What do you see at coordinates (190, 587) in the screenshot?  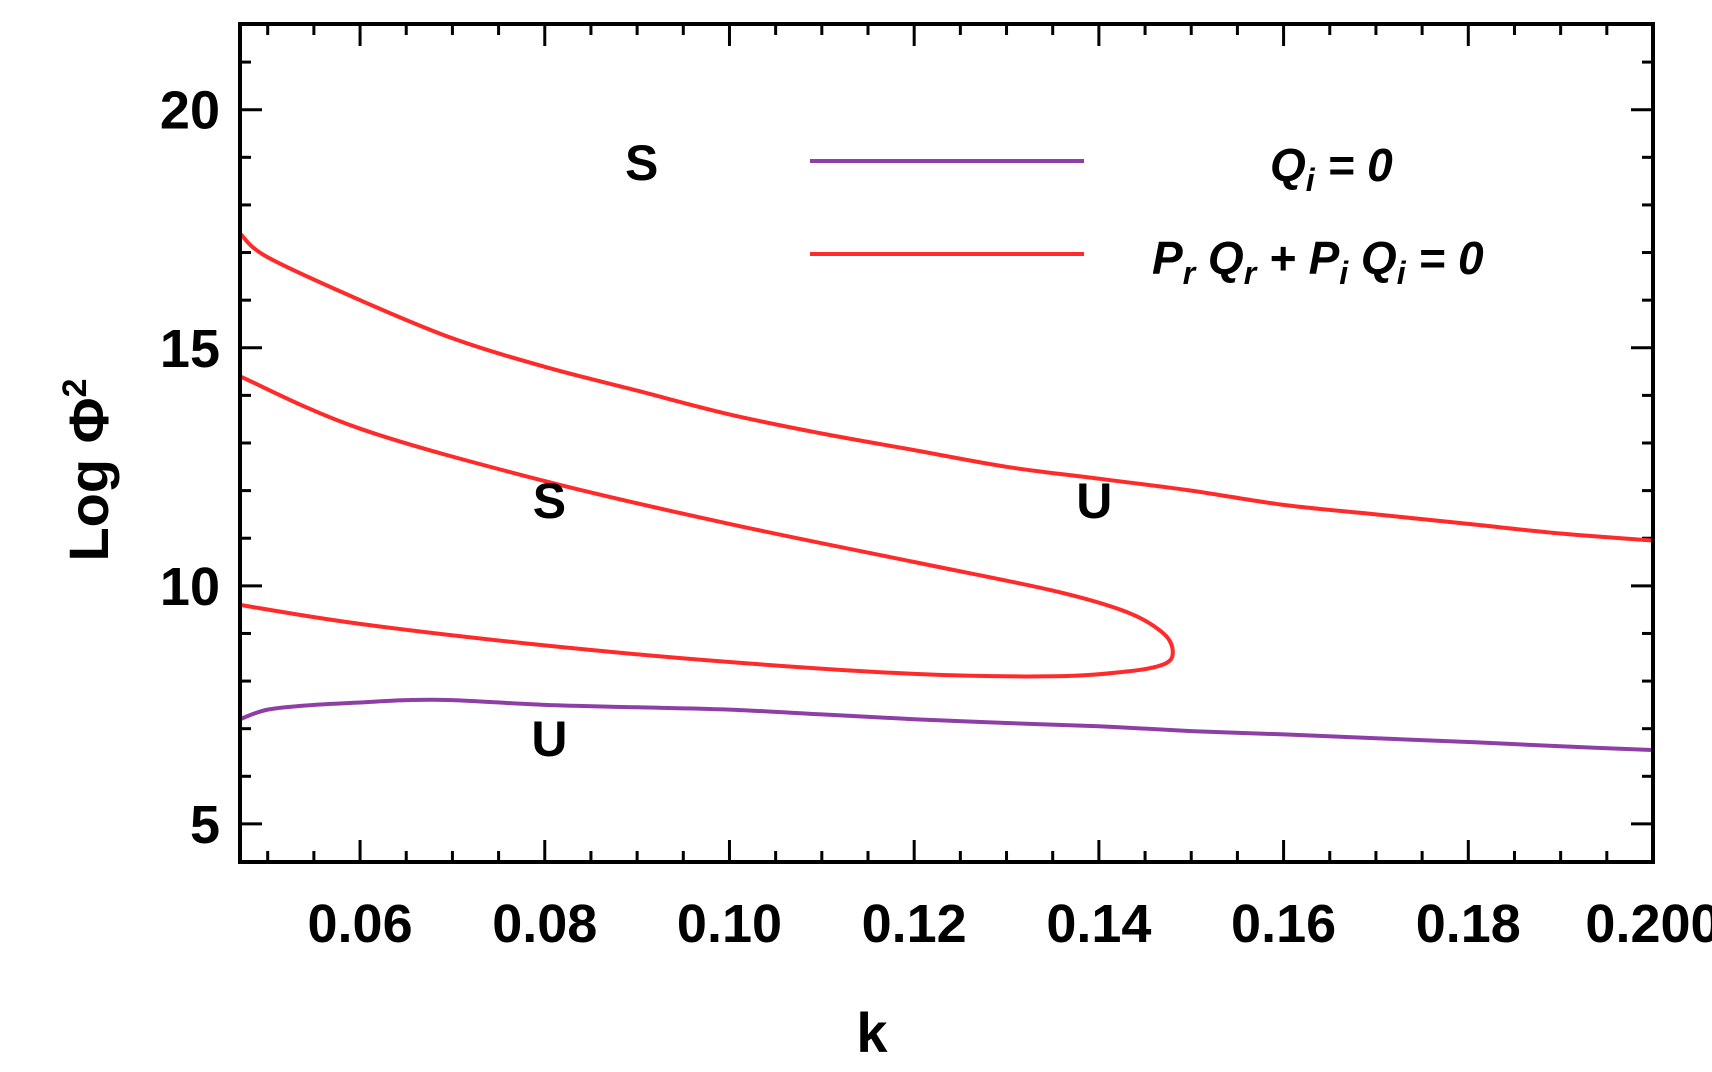 I see `y-tick-label: 10` at bounding box center [190, 587].